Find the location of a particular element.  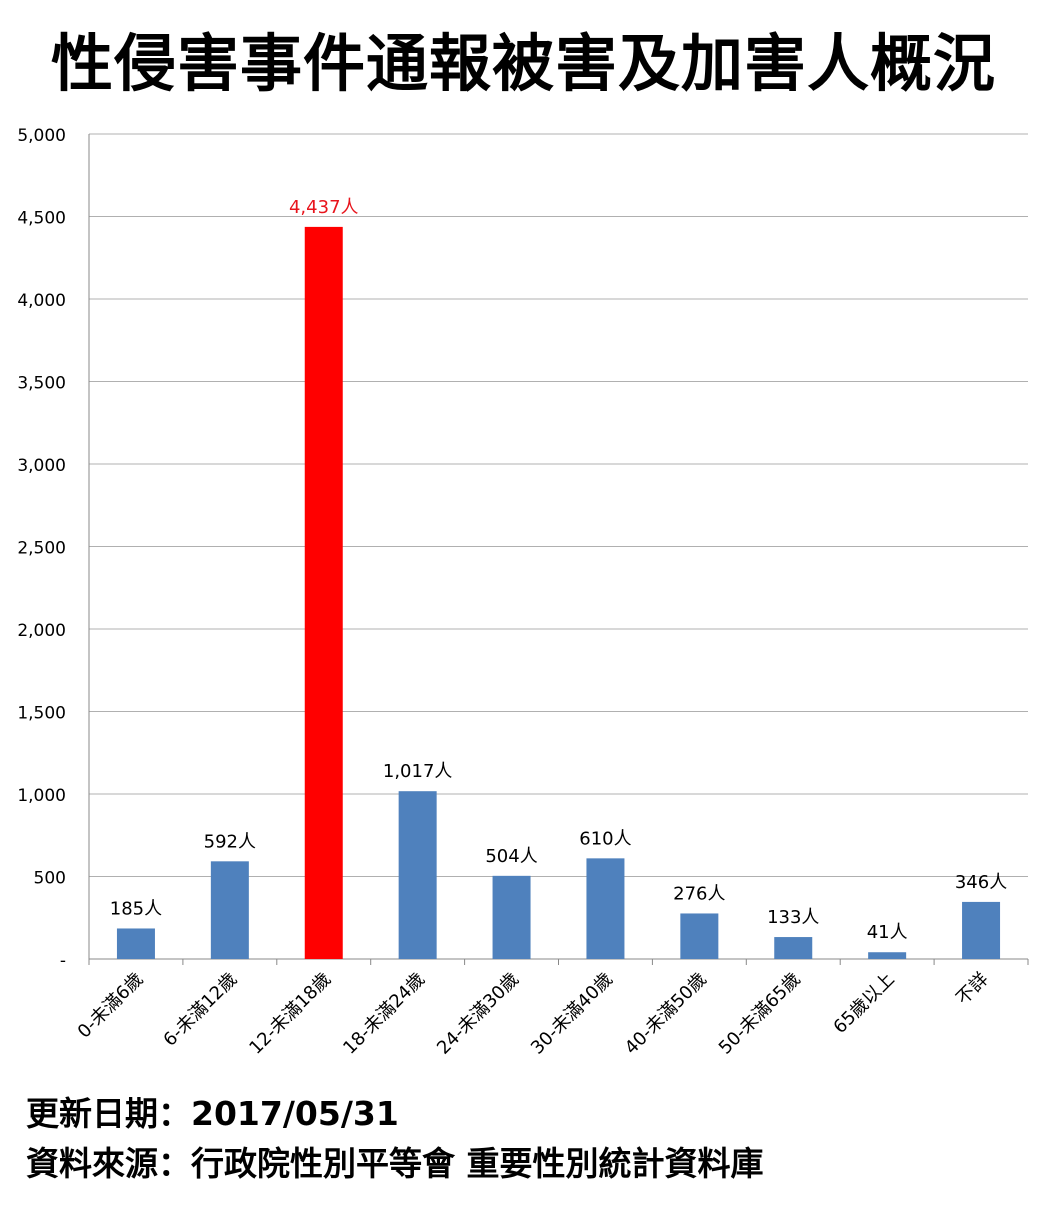

data-label: 41人 is located at coordinates (887, 932).